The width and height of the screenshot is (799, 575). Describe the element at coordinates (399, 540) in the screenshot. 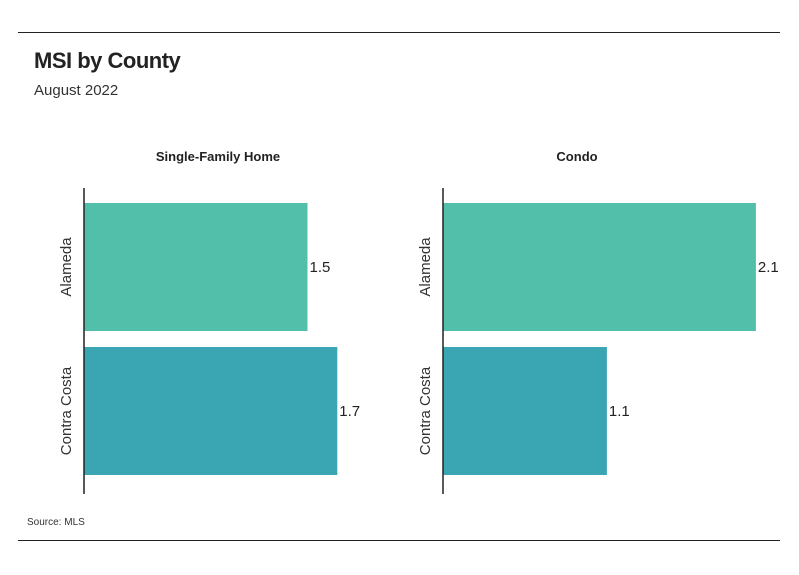

I see `bottom-rule` at that location.